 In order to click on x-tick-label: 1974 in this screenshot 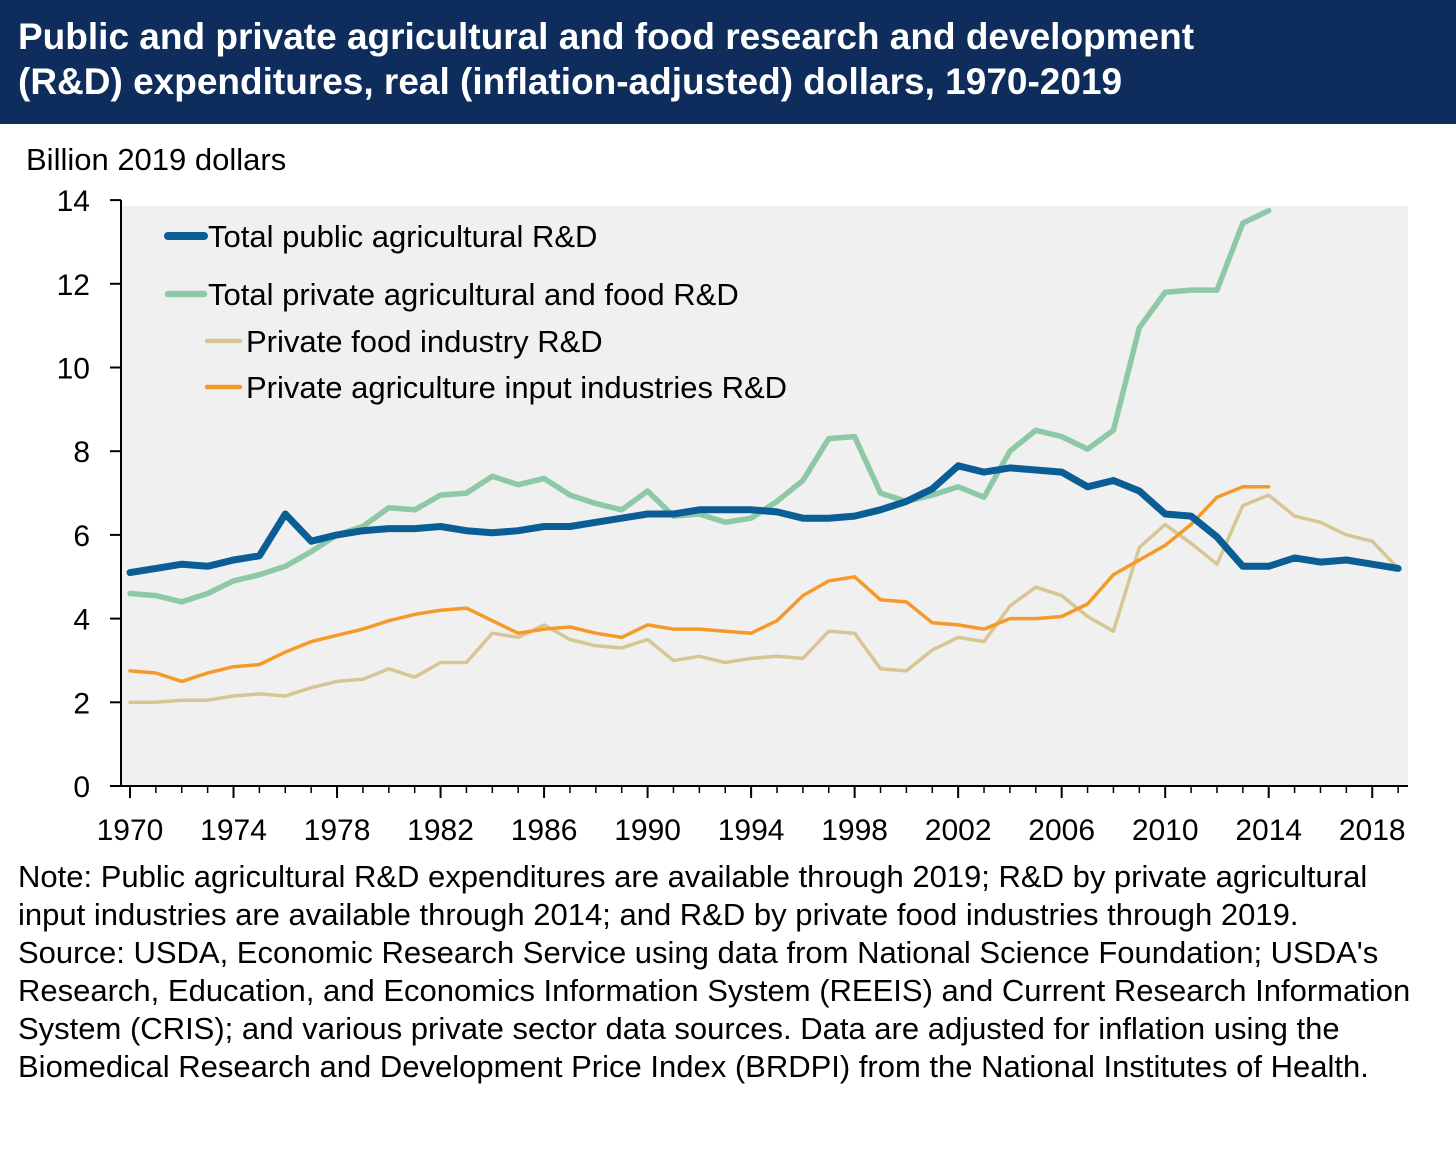, I will do `click(233, 830)`.